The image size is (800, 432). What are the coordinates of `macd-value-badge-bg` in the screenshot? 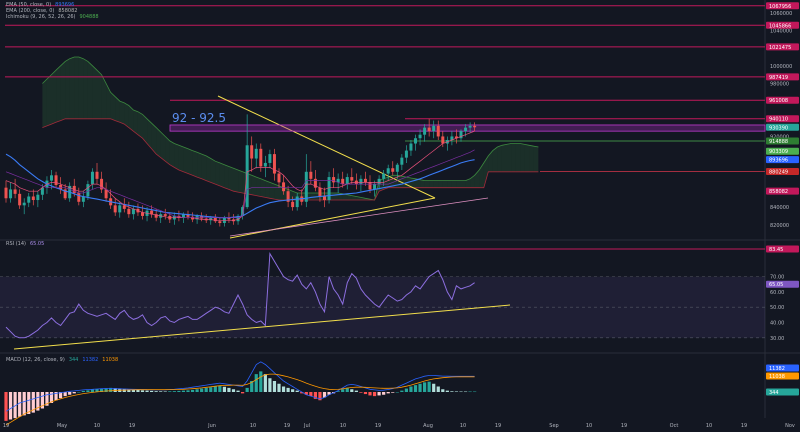 It's located at (782, 368).